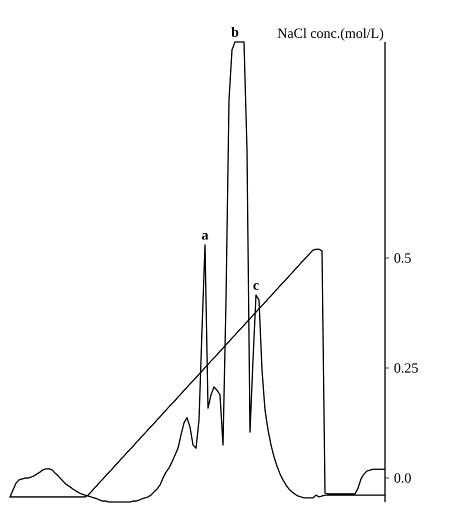 Image resolution: width=459 pixels, height=505 pixels. Describe the element at coordinates (256, 286) in the screenshot. I see `annotation: c` at that location.